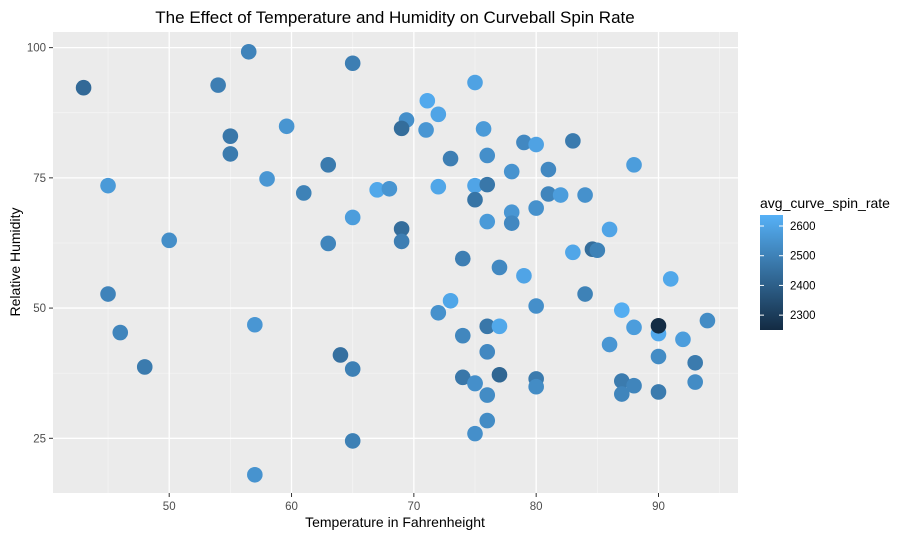 The width and height of the screenshot is (910, 538). Describe the element at coordinates (536, 507) in the screenshot. I see `x-tick-label: 80` at that location.